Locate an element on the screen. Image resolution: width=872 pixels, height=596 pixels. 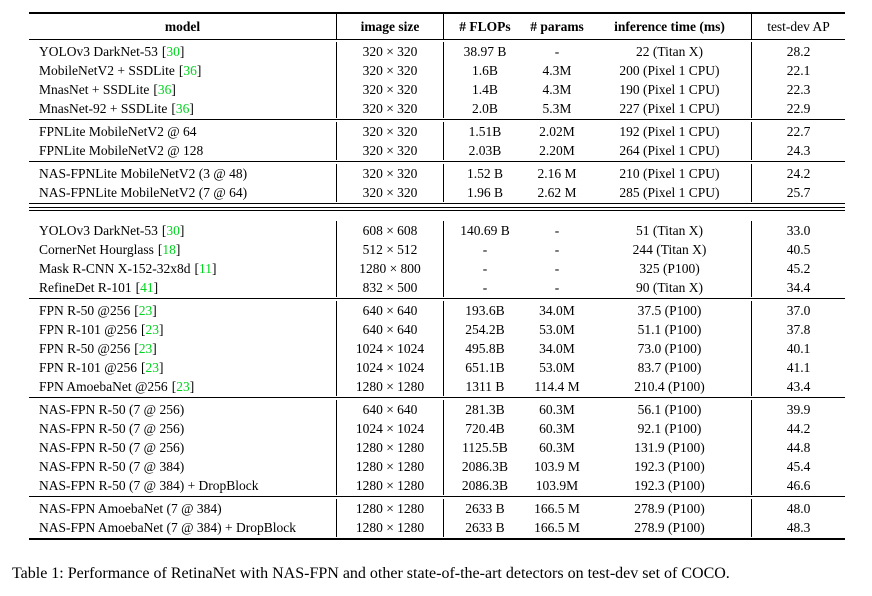
params-cell: 166.5 M is located at coordinates (557, 508).